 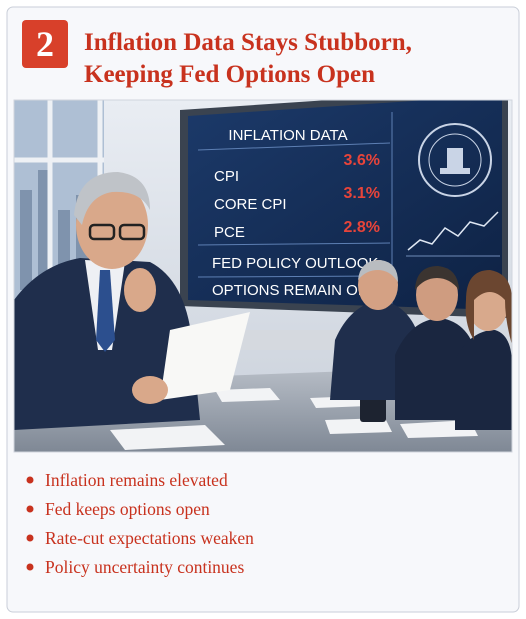 What do you see at coordinates (127, 509) in the screenshot?
I see `bullet-text: Fed keeps options open` at bounding box center [127, 509].